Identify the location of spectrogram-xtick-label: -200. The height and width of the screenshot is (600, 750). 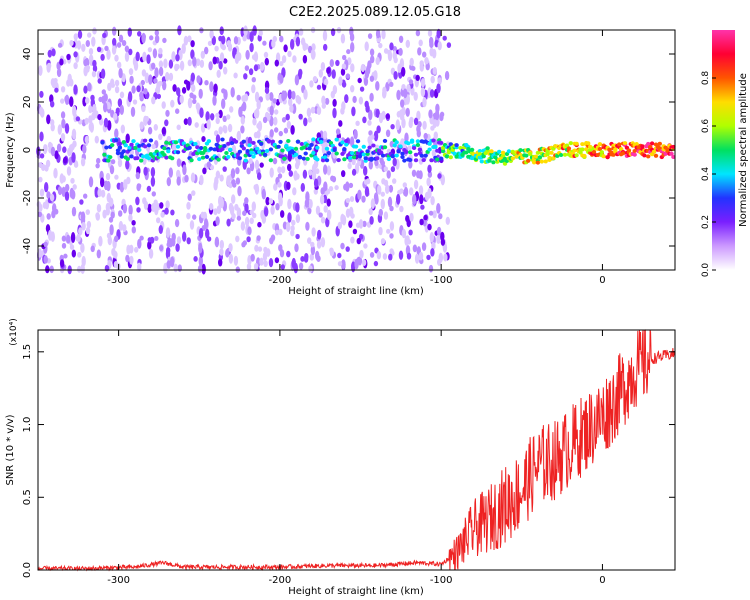
(280, 280).